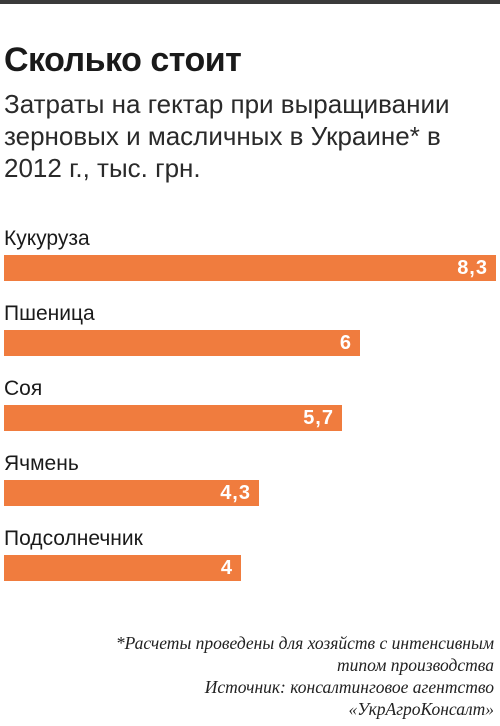 This screenshot has width=500, height=726. Describe the element at coordinates (250, 2) in the screenshot. I see `top-rule` at that location.